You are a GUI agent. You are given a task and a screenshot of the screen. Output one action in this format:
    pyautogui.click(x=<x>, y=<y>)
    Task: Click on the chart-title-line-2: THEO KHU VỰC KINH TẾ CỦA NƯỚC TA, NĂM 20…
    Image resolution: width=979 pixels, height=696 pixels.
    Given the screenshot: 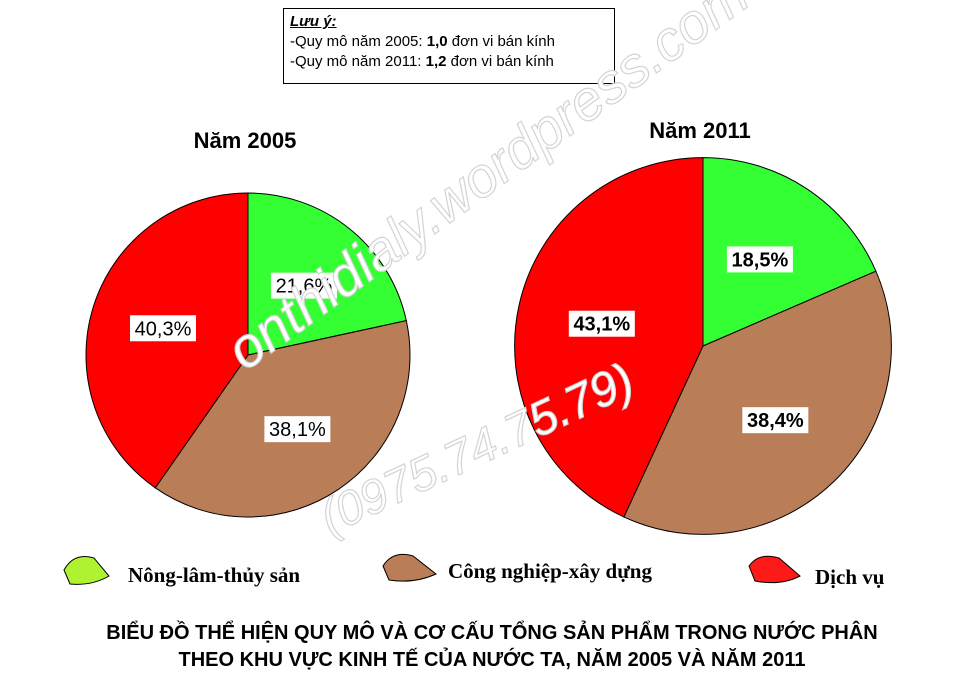 What is the action you would take?
    pyautogui.click(x=491, y=659)
    